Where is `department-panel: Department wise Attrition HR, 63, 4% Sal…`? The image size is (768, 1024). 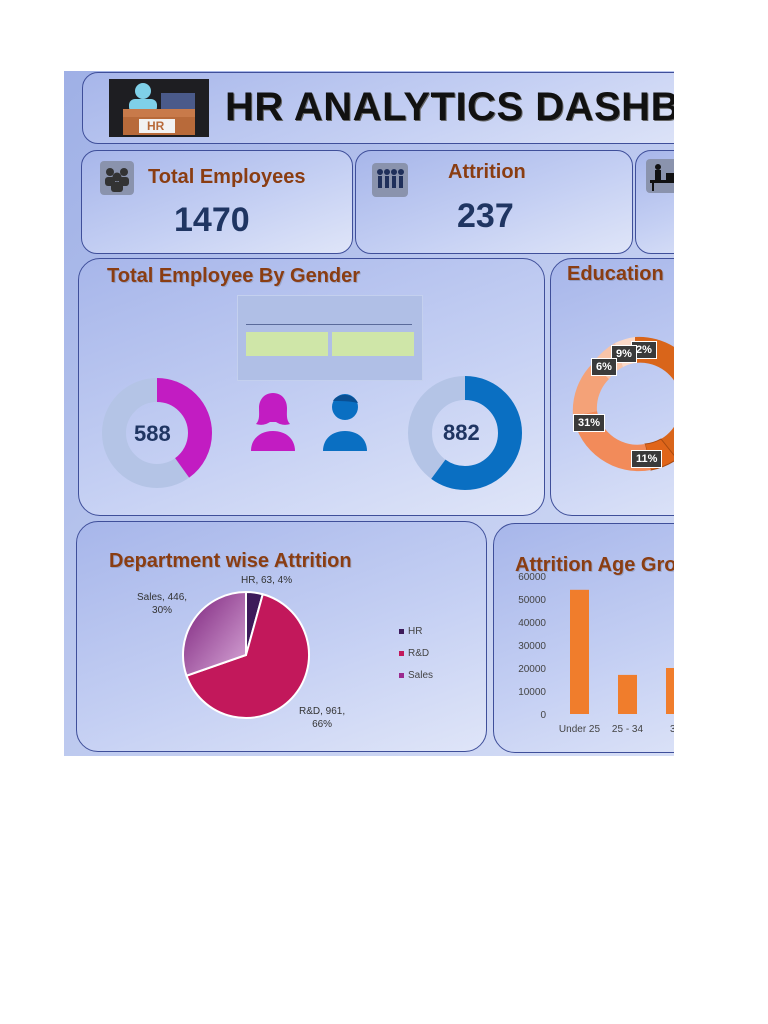 department-panel: Department wise Attrition HR, 63, 4% Sal… is located at coordinates (281, 636).